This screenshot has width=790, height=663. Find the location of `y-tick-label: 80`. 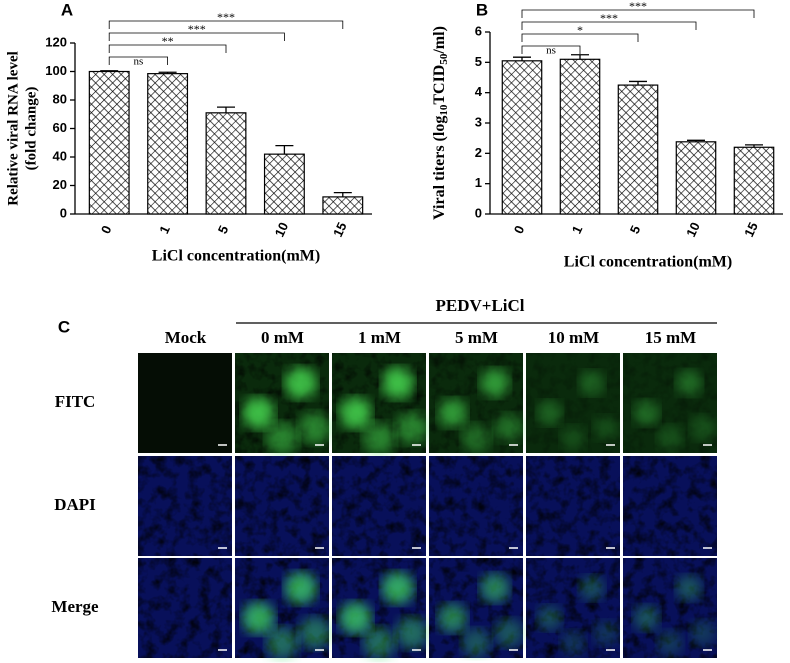

y-tick-label: 80 is located at coordinates (60, 98).